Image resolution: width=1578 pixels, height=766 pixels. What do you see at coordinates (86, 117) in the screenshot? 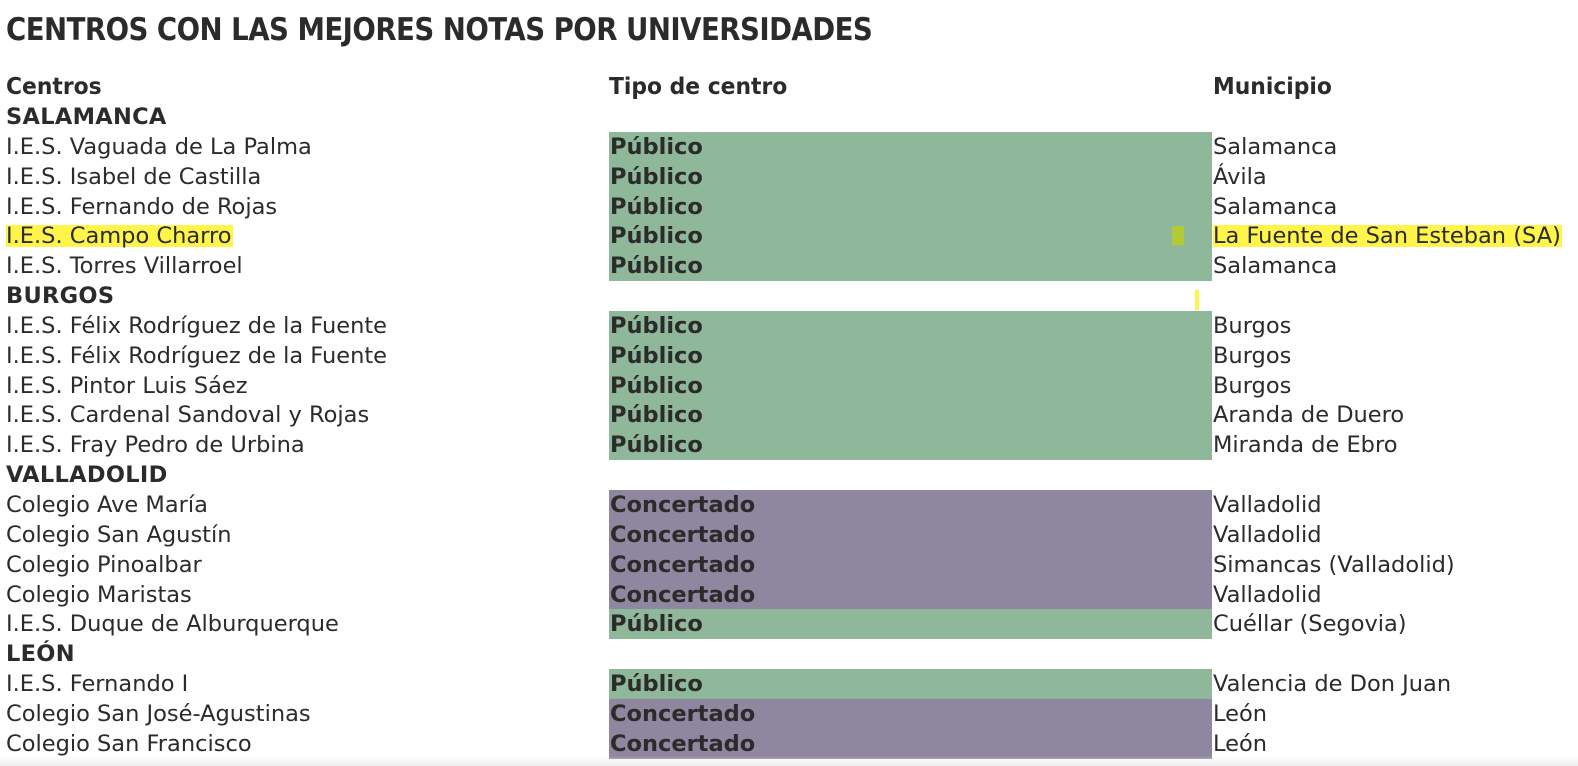
I see `group-name: SALAMANCA` at bounding box center [86, 117].